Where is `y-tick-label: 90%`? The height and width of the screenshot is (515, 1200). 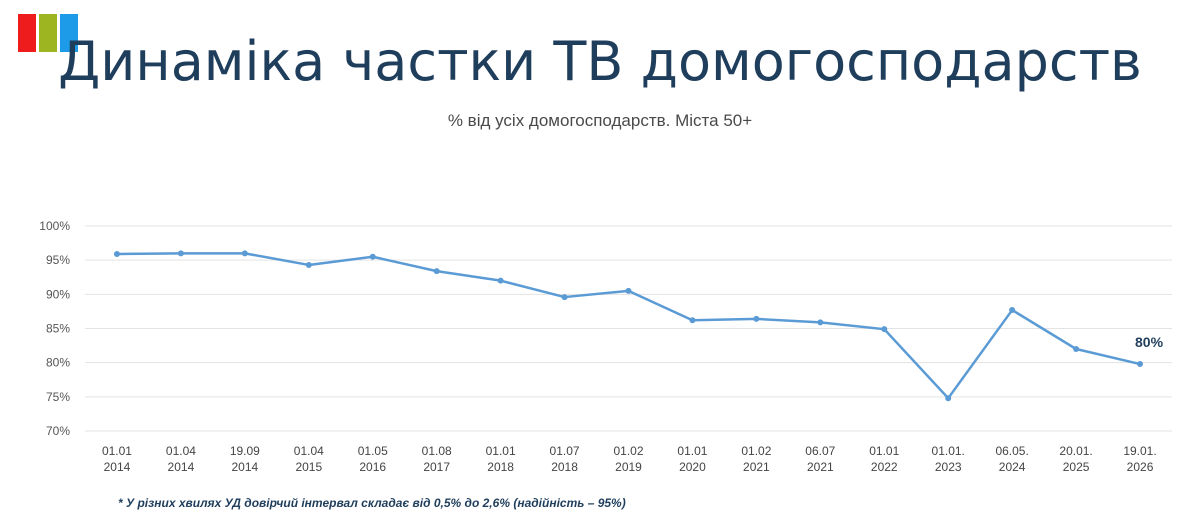
y-tick-label: 90% is located at coordinates (58, 294).